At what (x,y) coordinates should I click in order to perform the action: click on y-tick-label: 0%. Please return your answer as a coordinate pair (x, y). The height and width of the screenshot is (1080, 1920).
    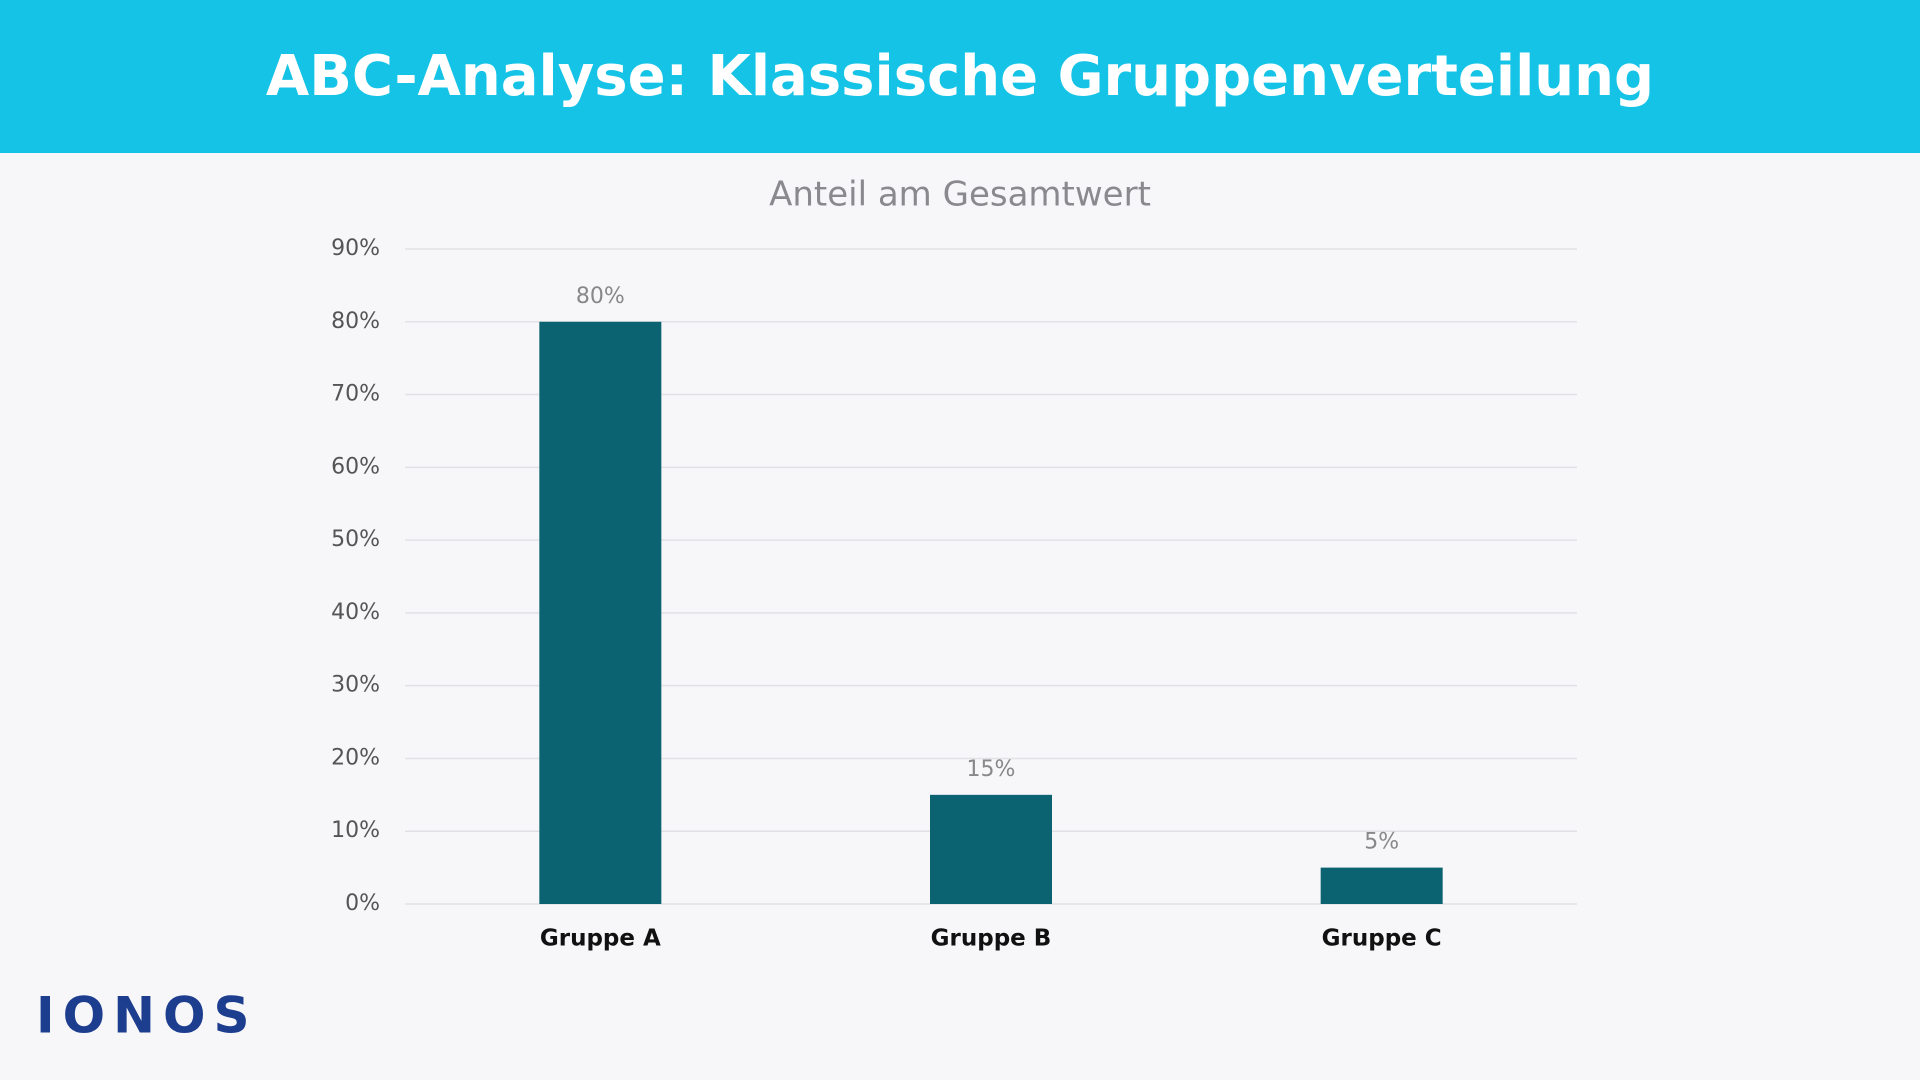
    Looking at the image, I should click on (362, 903).